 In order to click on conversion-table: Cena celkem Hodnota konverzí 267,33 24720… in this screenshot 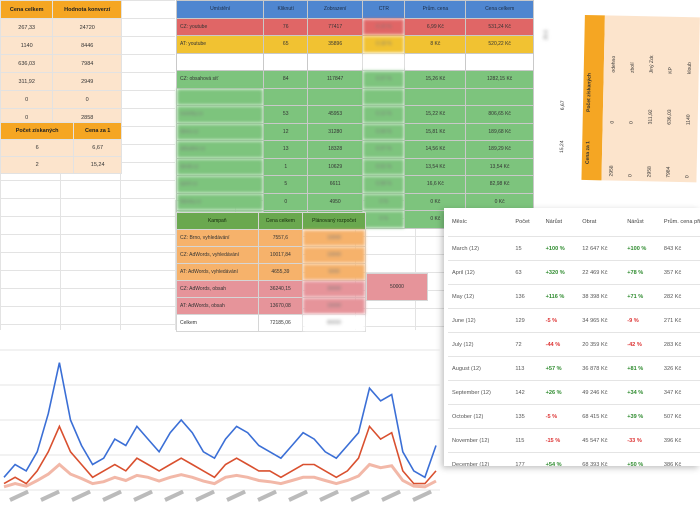, I will do `click(61, 63)`.